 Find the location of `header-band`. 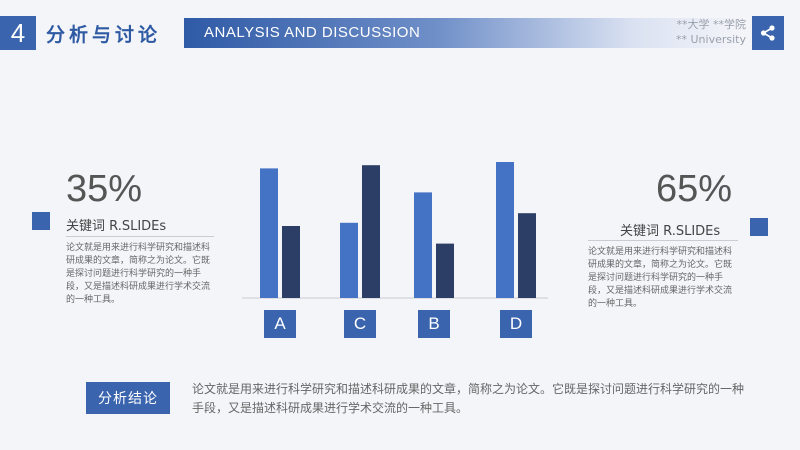

header-band is located at coordinates (464, 33).